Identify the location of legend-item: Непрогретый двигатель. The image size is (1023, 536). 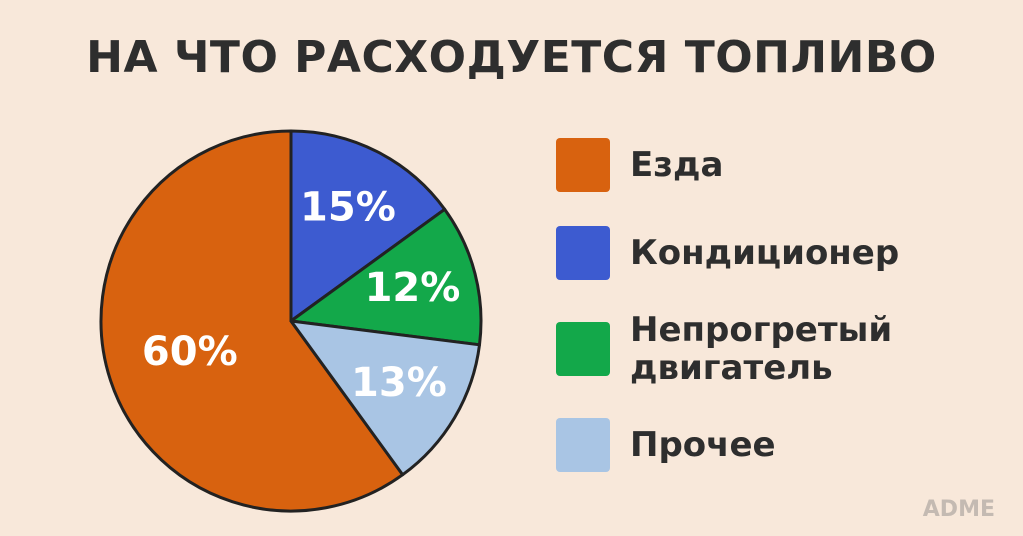
(736, 349).